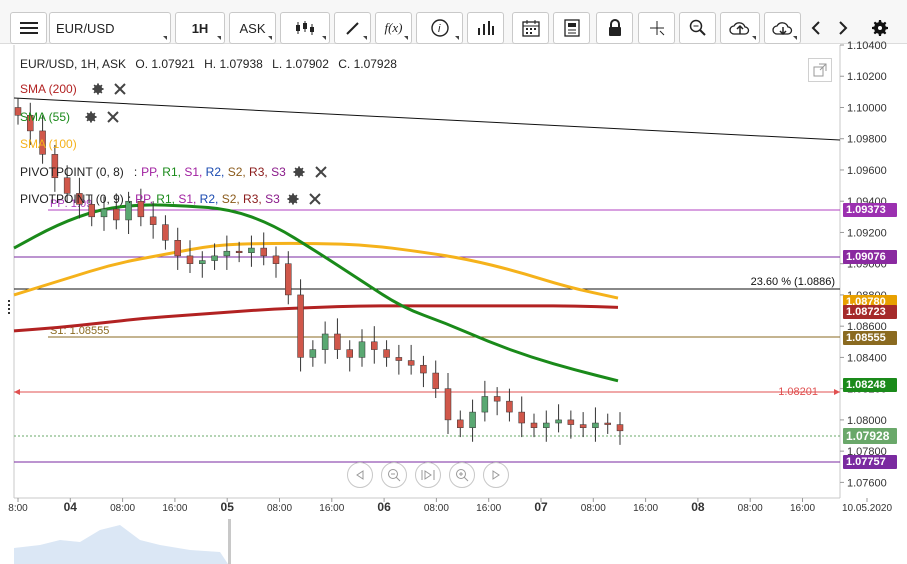 Image resolution: width=907 pixels, height=564 pixels. What do you see at coordinates (485, 28) in the screenshot?
I see `bar-chart-button` at bounding box center [485, 28].